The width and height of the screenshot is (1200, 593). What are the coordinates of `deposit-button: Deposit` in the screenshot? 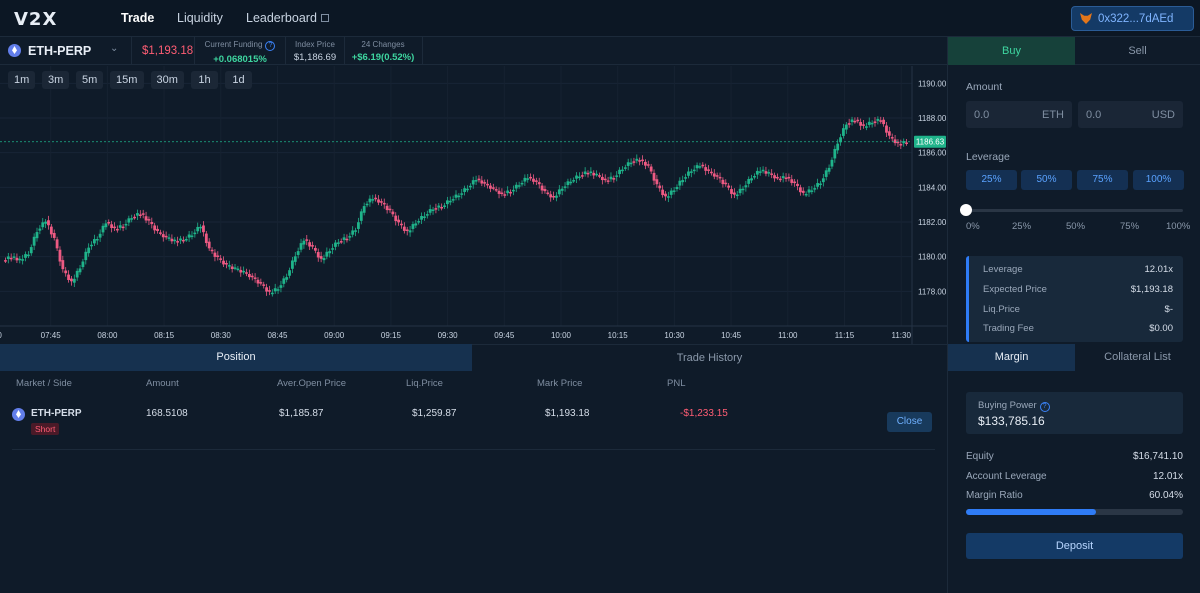 It's located at (1074, 546).